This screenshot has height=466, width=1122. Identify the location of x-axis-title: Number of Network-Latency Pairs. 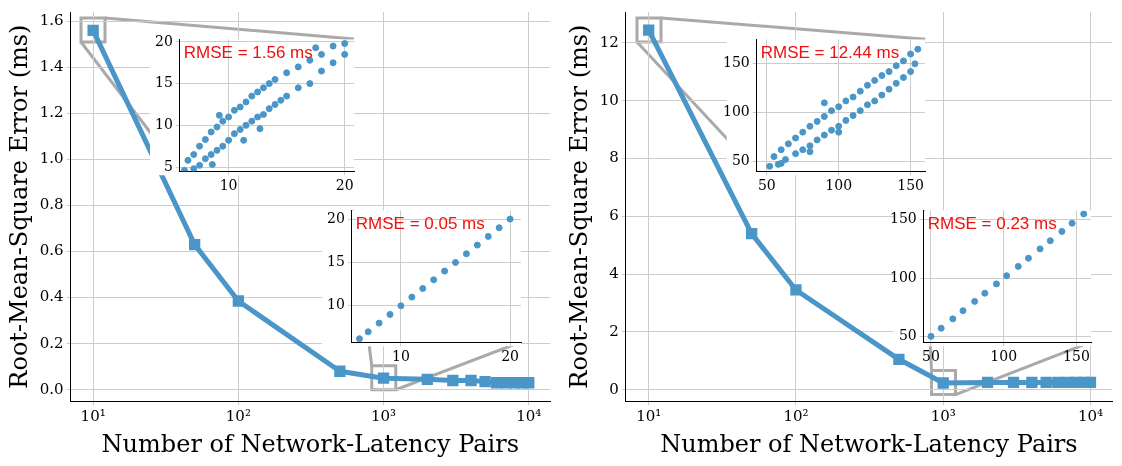
(869, 443).